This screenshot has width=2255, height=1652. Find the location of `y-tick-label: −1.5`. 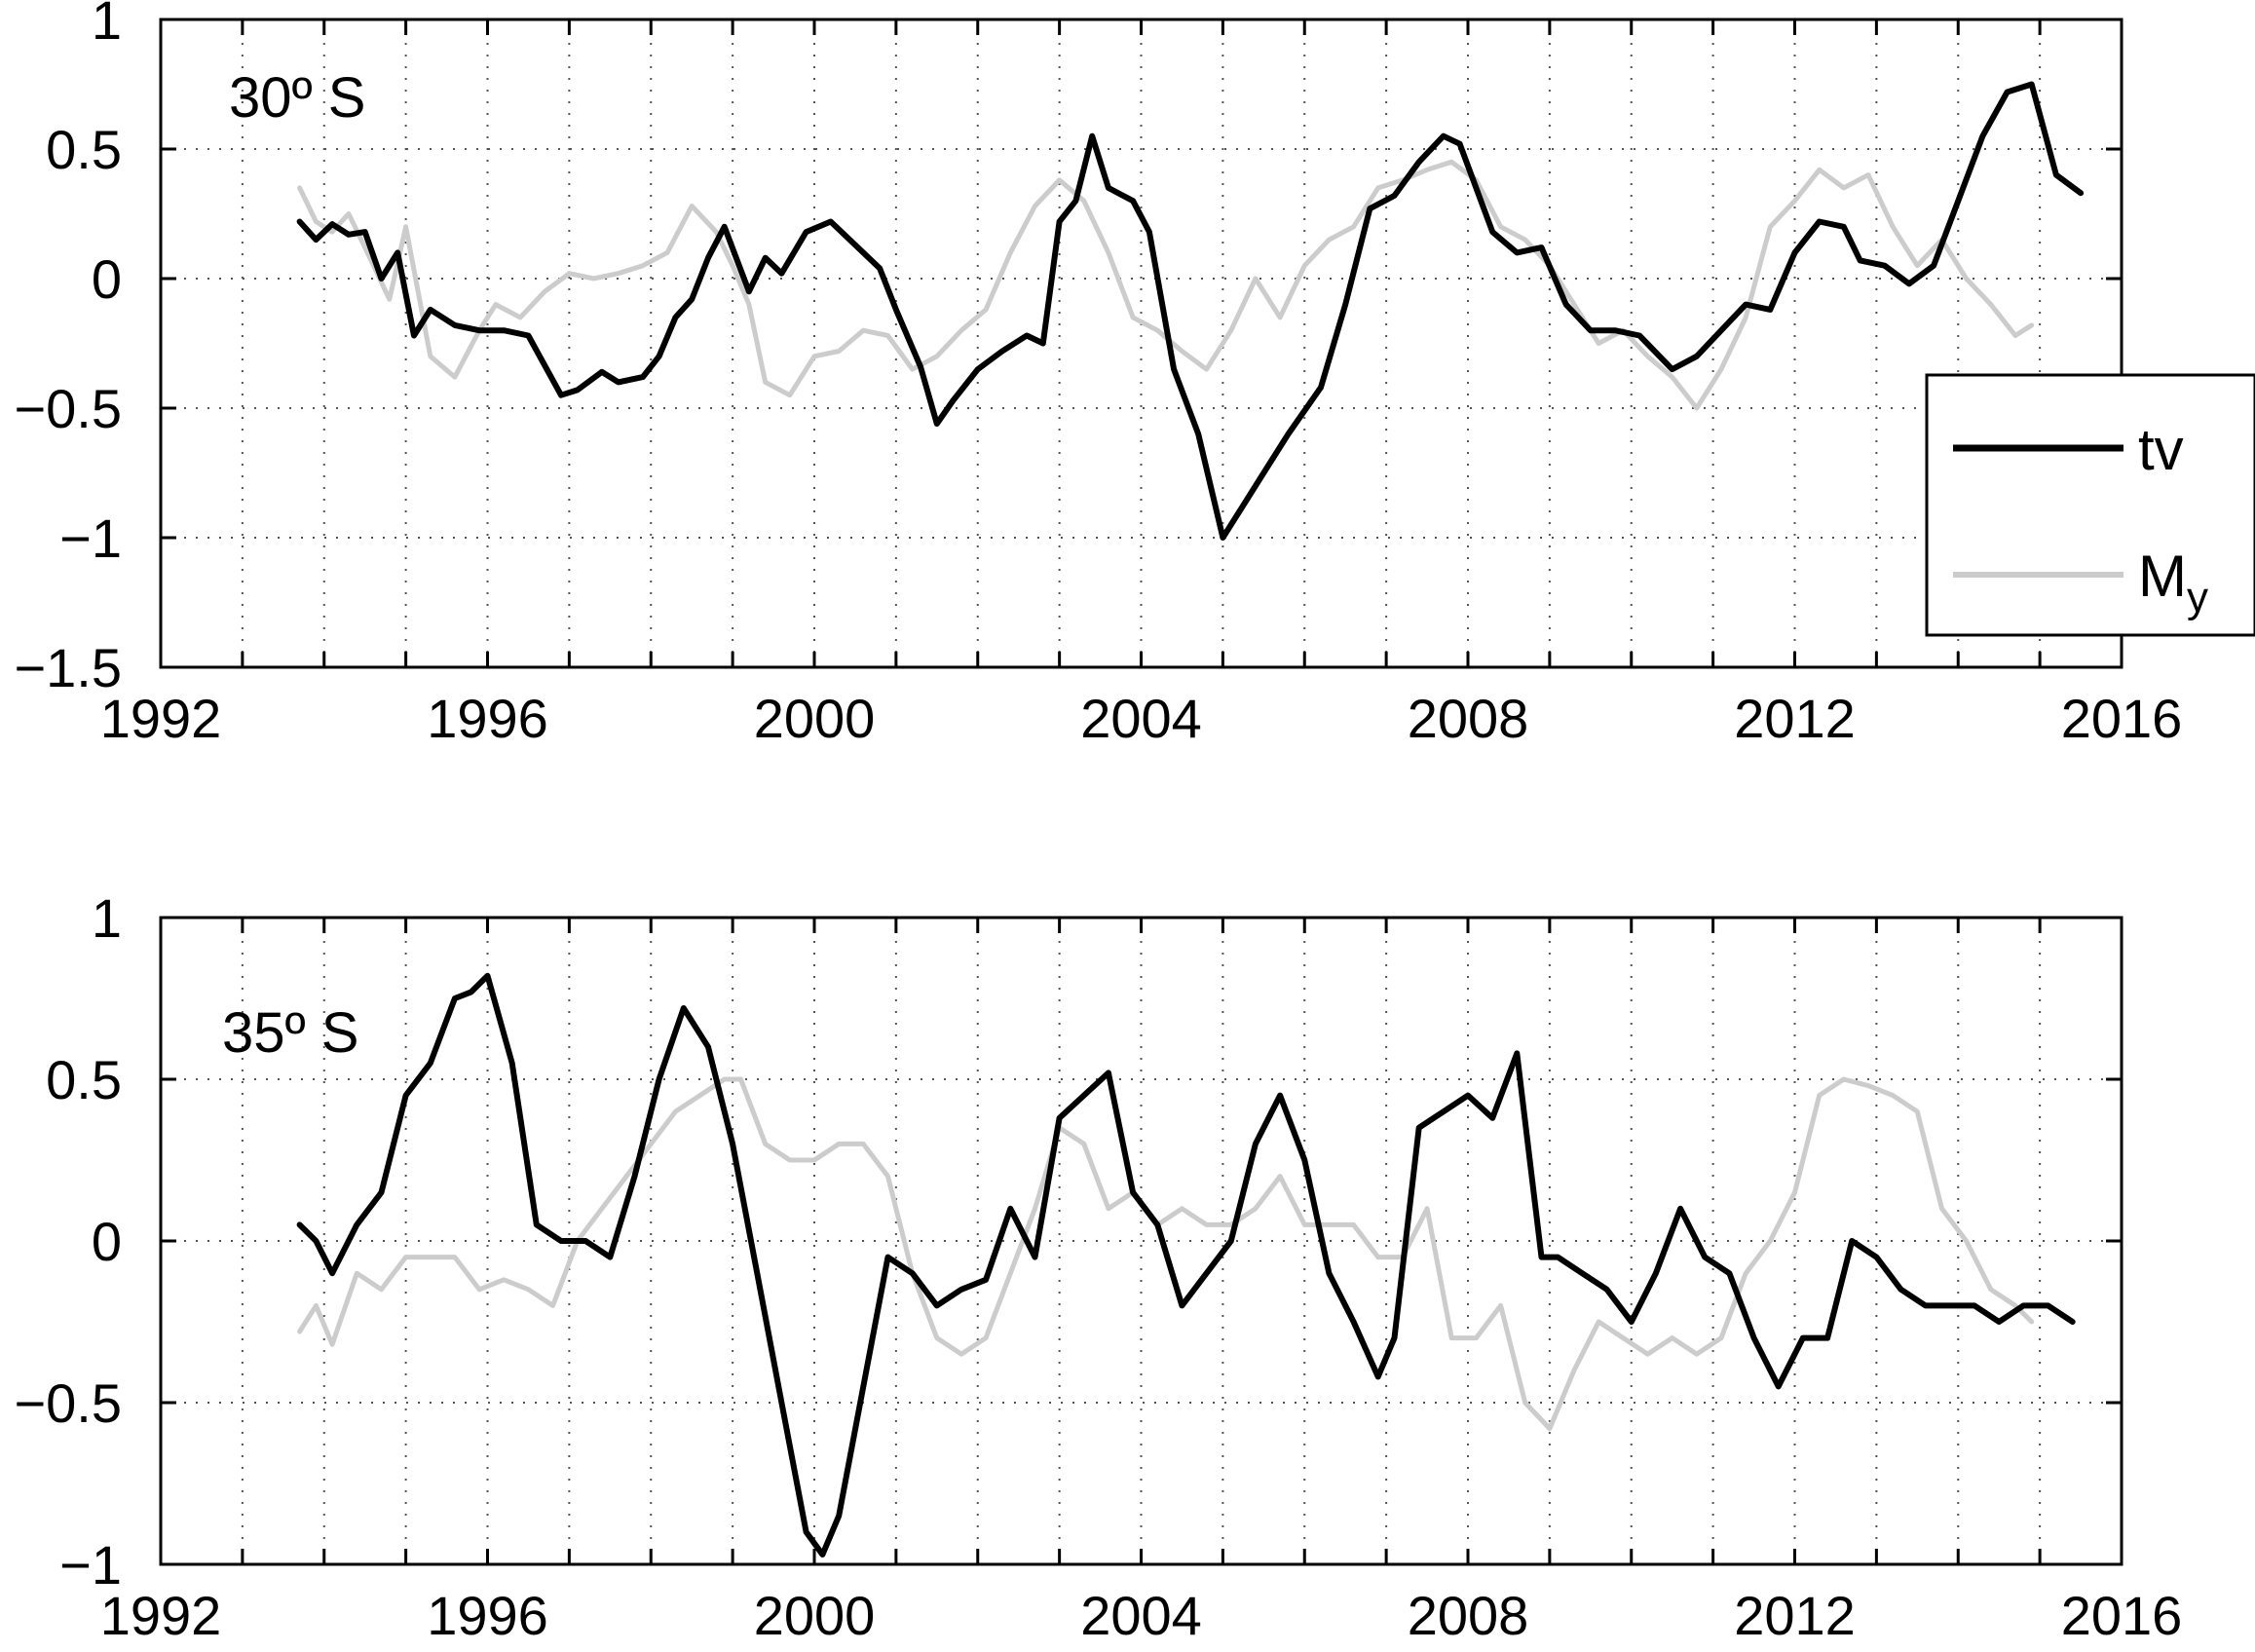

y-tick-label: −1.5 is located at coordinates (68, 667).